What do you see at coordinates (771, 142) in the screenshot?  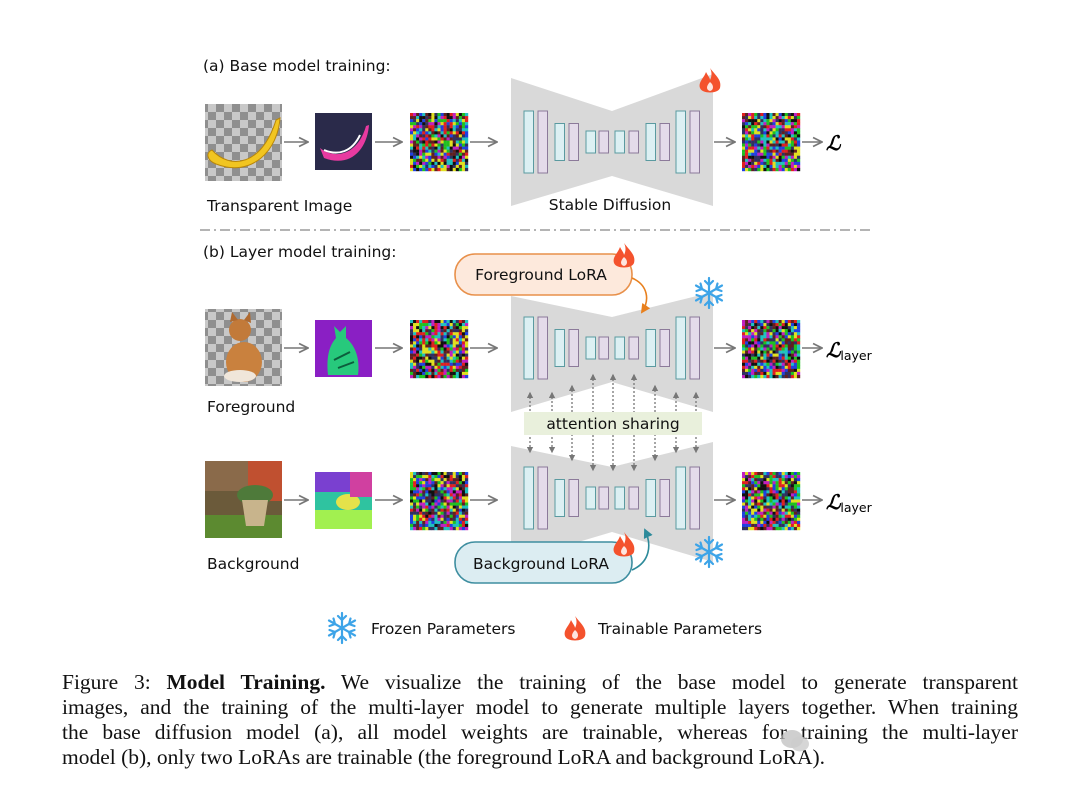 I see `predicted-noise` at bounding box center [771, 142].